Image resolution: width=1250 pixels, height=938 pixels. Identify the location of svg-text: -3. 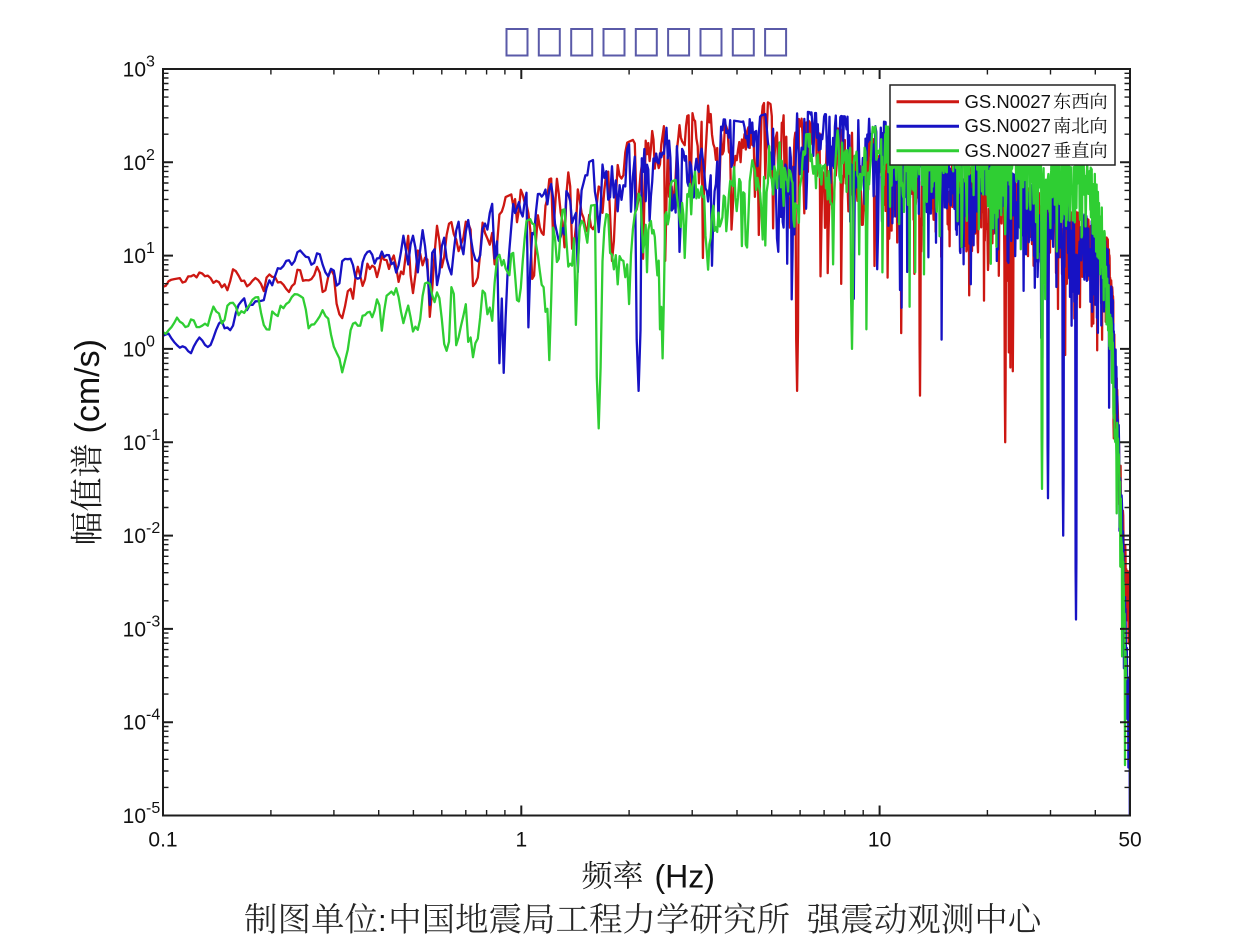
(153, 621).